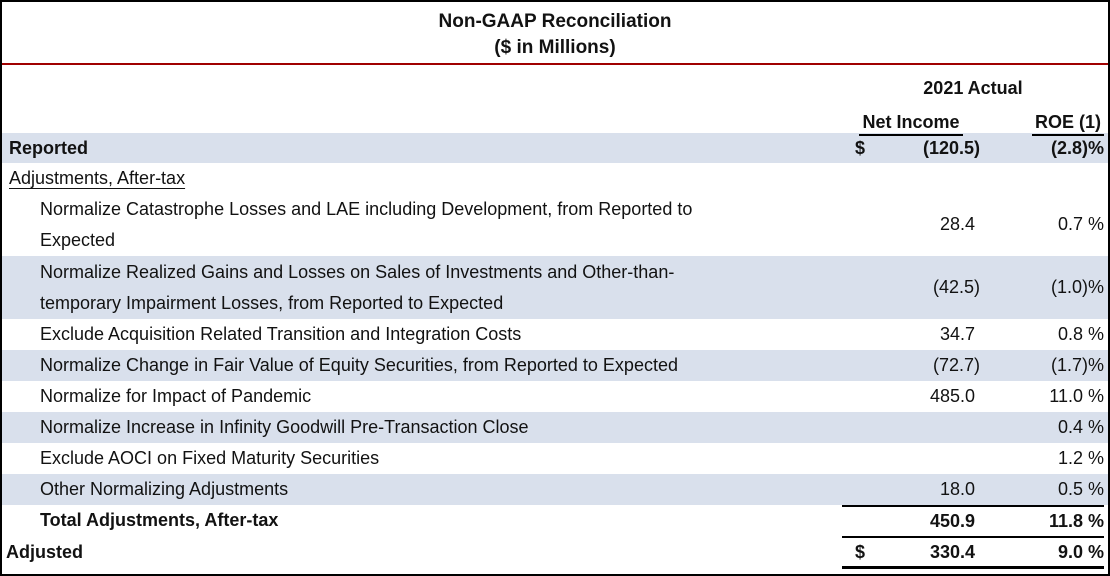 Image resolution: width=1110 pixels, height=576 pixels. Describe the element at coordinates (1077, 147) in the screenshot. I see `roe-value: (2.8)%` at that location.